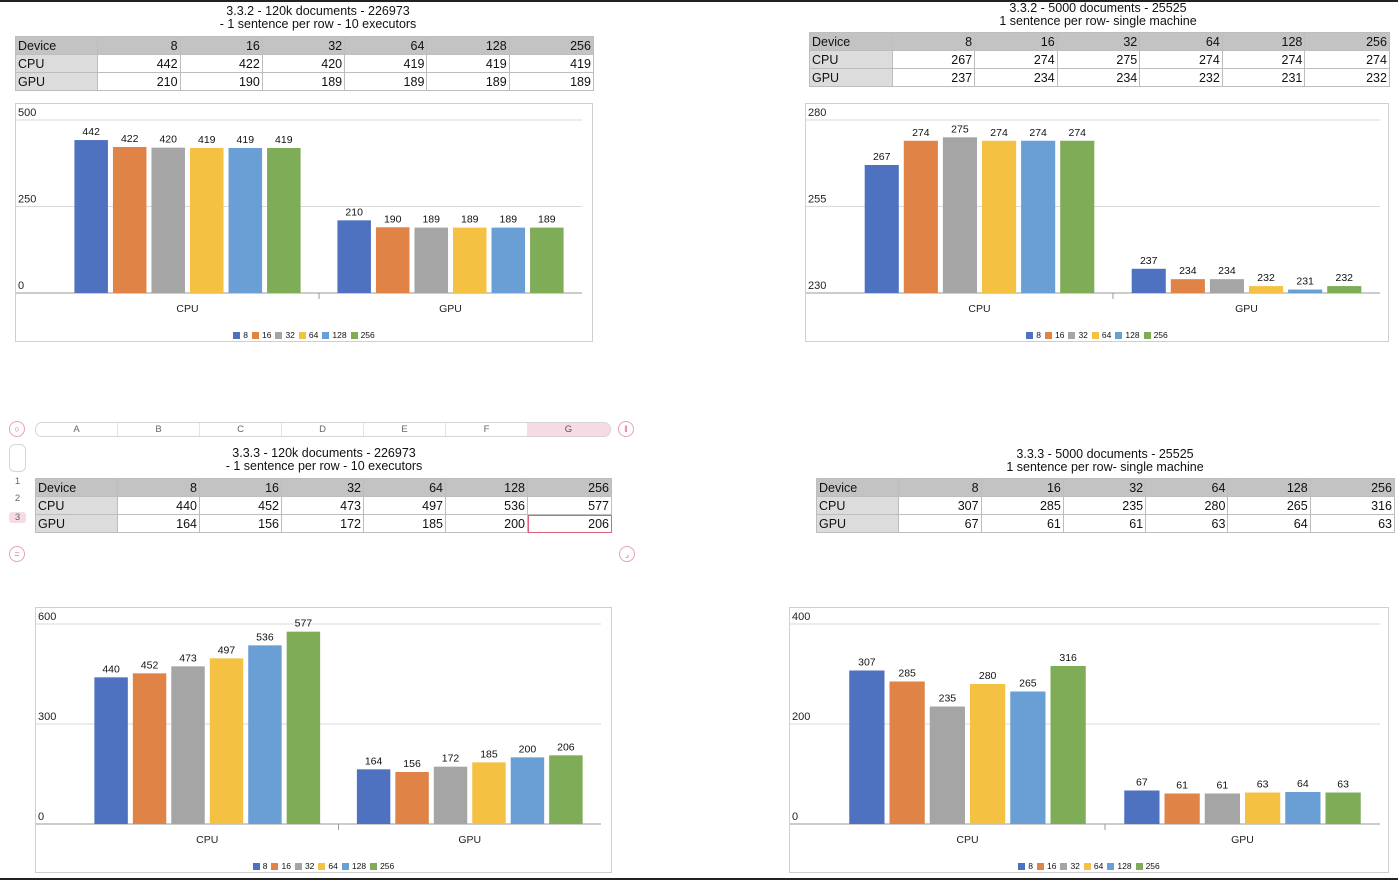 The image size is (1398, 880). What do you see at coordinates (17, 517) in the screenshot?
I see `row-number-3: 3` at bounding box center [17, 517].